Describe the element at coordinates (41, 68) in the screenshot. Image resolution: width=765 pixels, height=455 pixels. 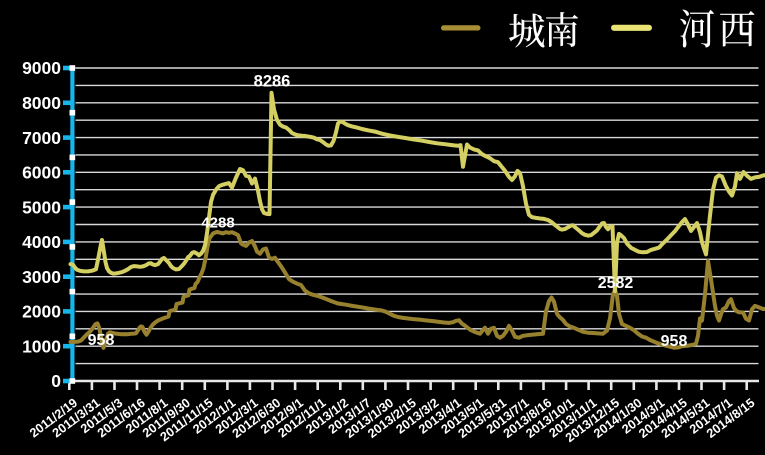
I see `svg-text: 9000` at that location.